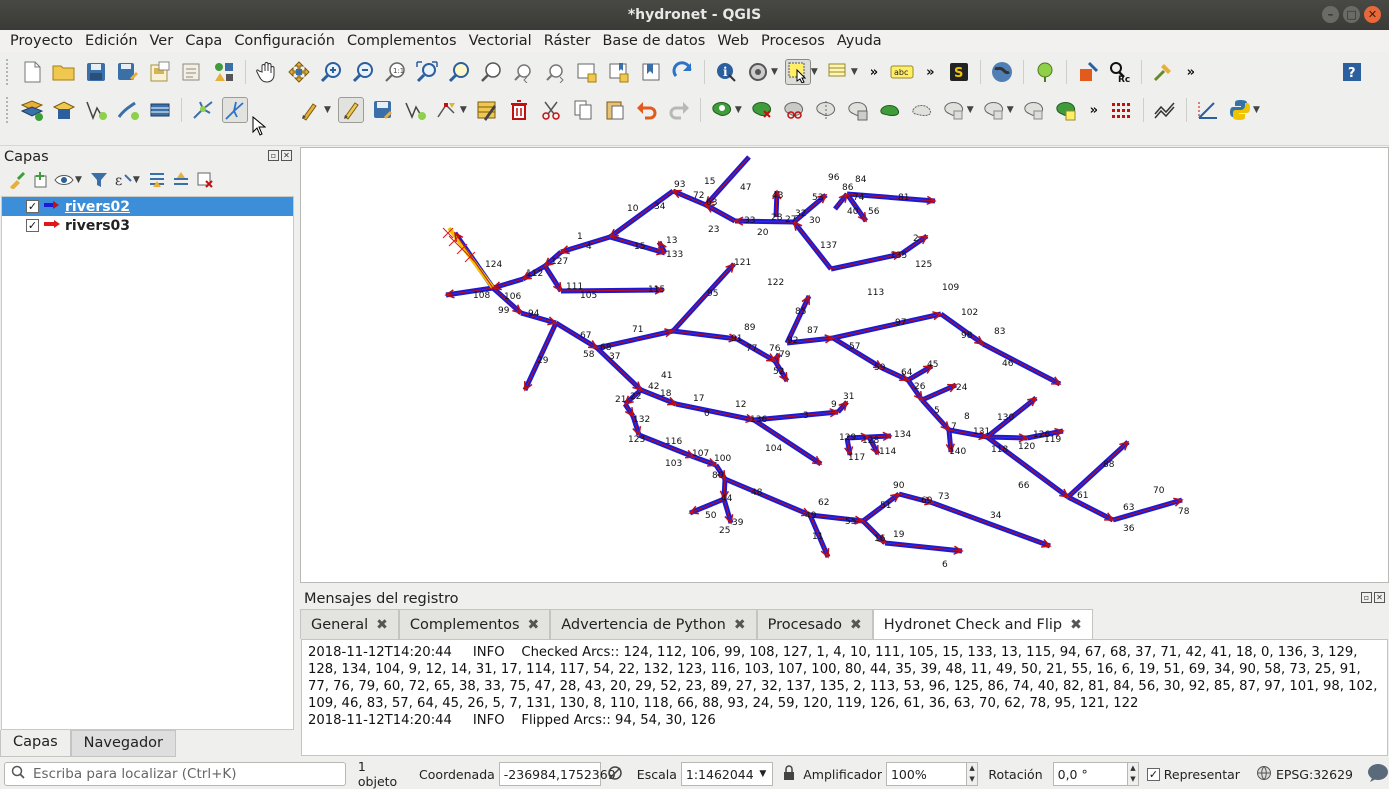 The width and height of the screenshot is (1389, 789). I want to click on globe-plugin-icon, so click(1002, 72).